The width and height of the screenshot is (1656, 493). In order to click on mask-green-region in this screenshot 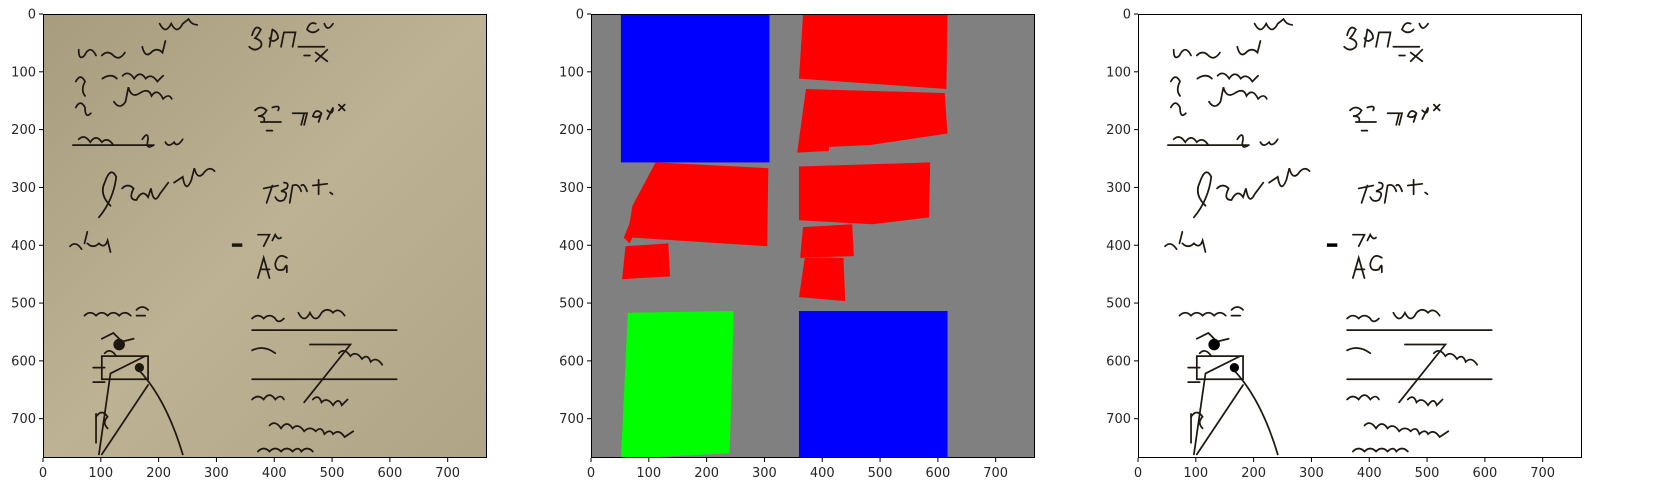, I will do `click(677, 384)`.